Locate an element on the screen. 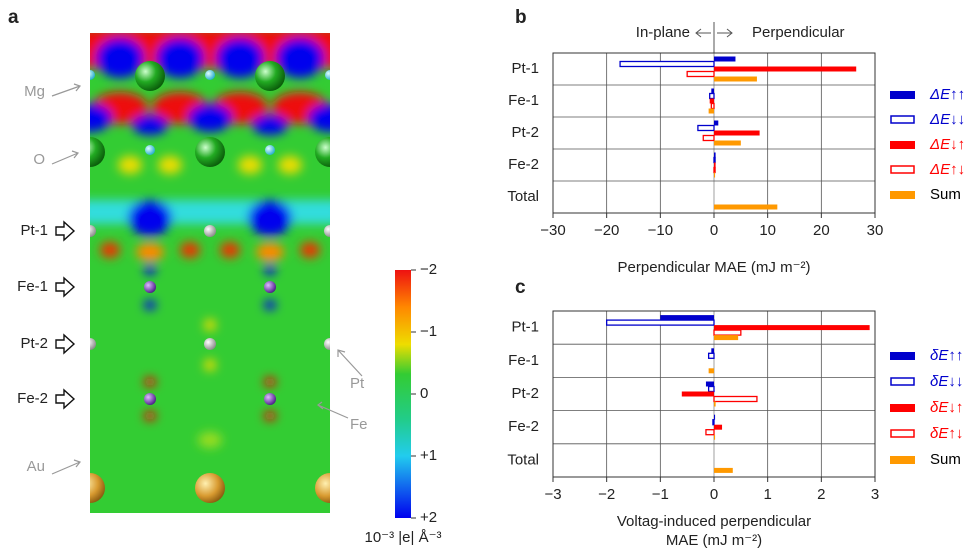 This screenshot has width=975, height=553. annotation: In-plane is located at coordinates (663, 32).